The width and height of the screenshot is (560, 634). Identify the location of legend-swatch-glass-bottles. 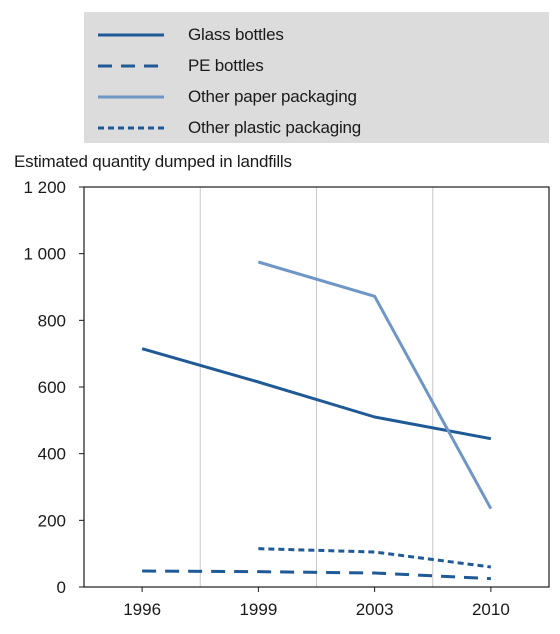
(131, 35).